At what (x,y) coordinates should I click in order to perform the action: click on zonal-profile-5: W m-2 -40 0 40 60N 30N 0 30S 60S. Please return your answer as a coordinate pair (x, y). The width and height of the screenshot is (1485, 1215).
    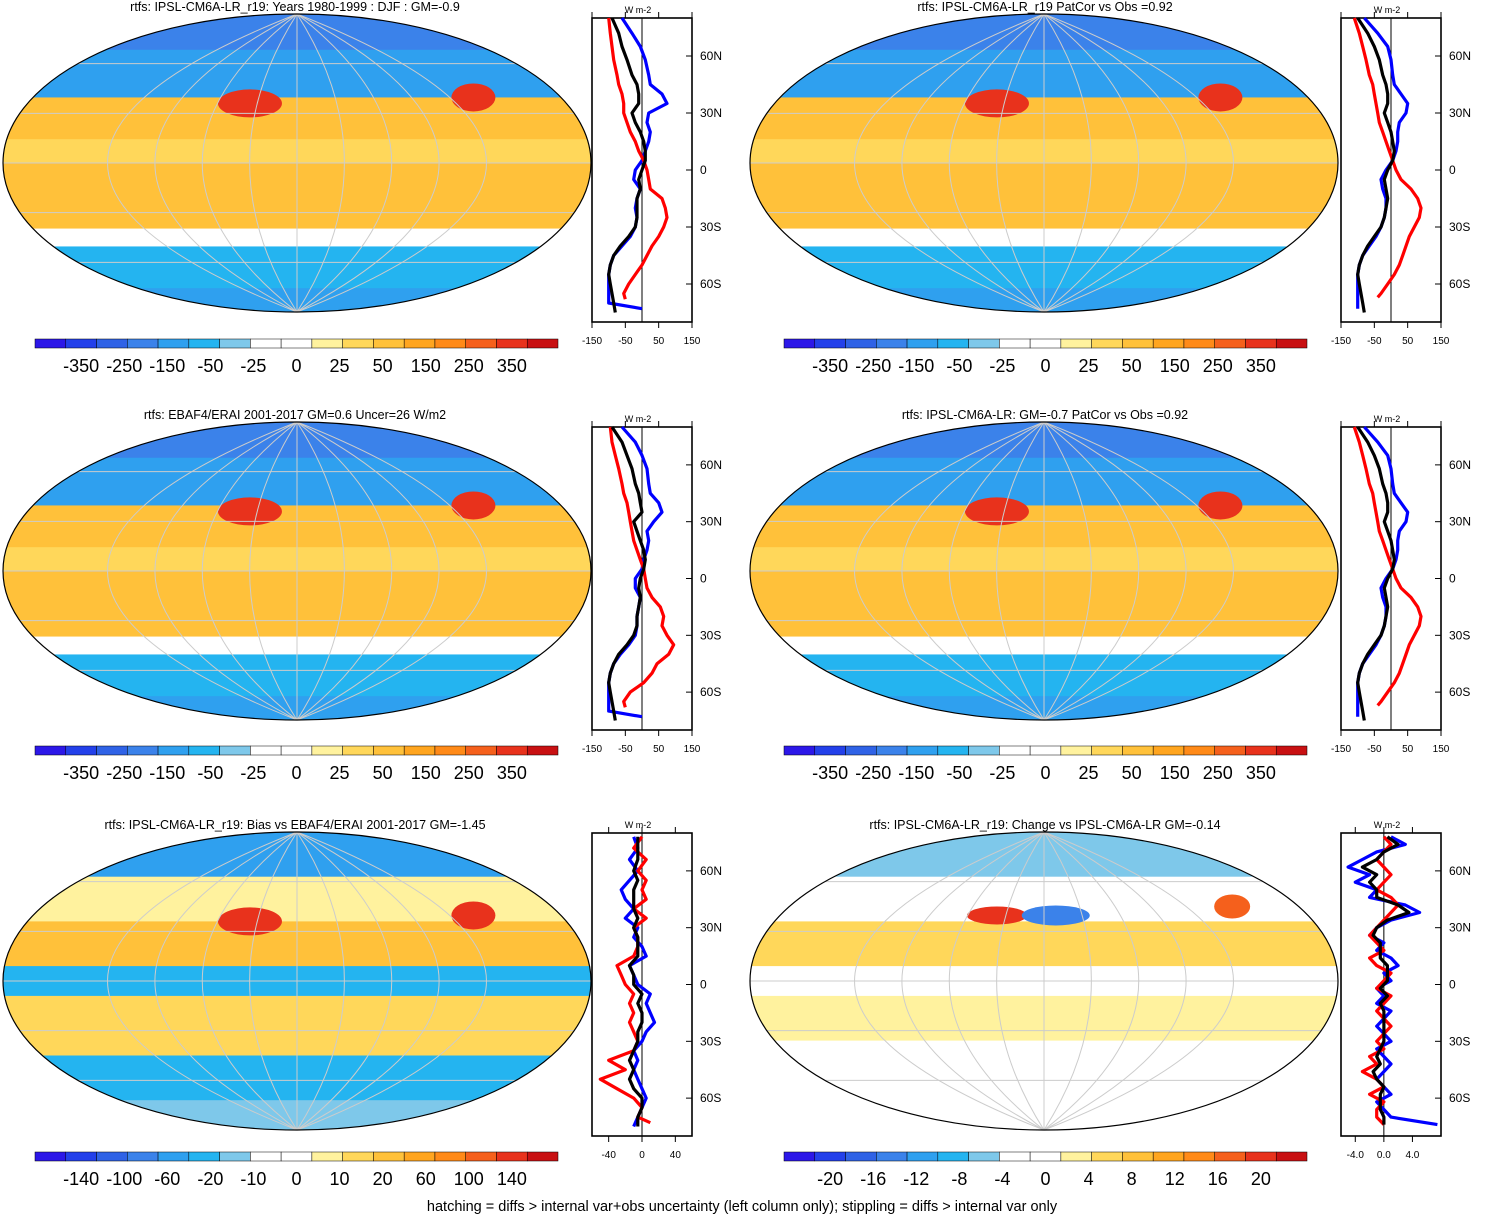
    Looking at the image, I should click on (656, 990).